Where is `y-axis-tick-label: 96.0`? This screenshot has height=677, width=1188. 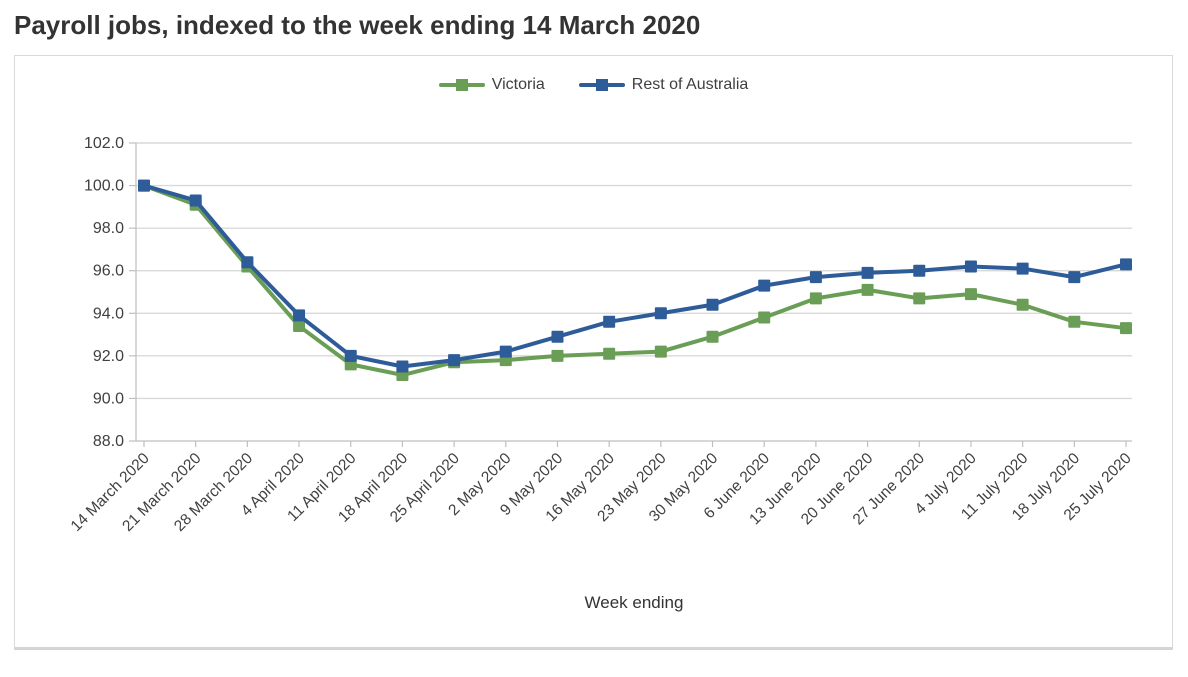 y-axis-tick-label: 96.0 is located at coordinates (108, 271).